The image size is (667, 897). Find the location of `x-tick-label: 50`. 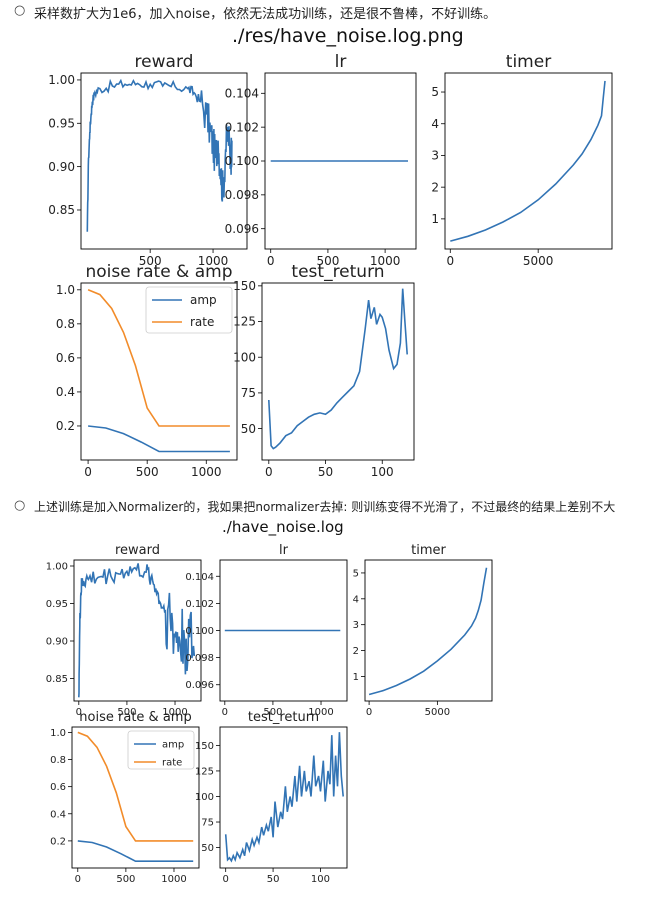

x-tick-label: 50 is located at coordinates (273, 879).